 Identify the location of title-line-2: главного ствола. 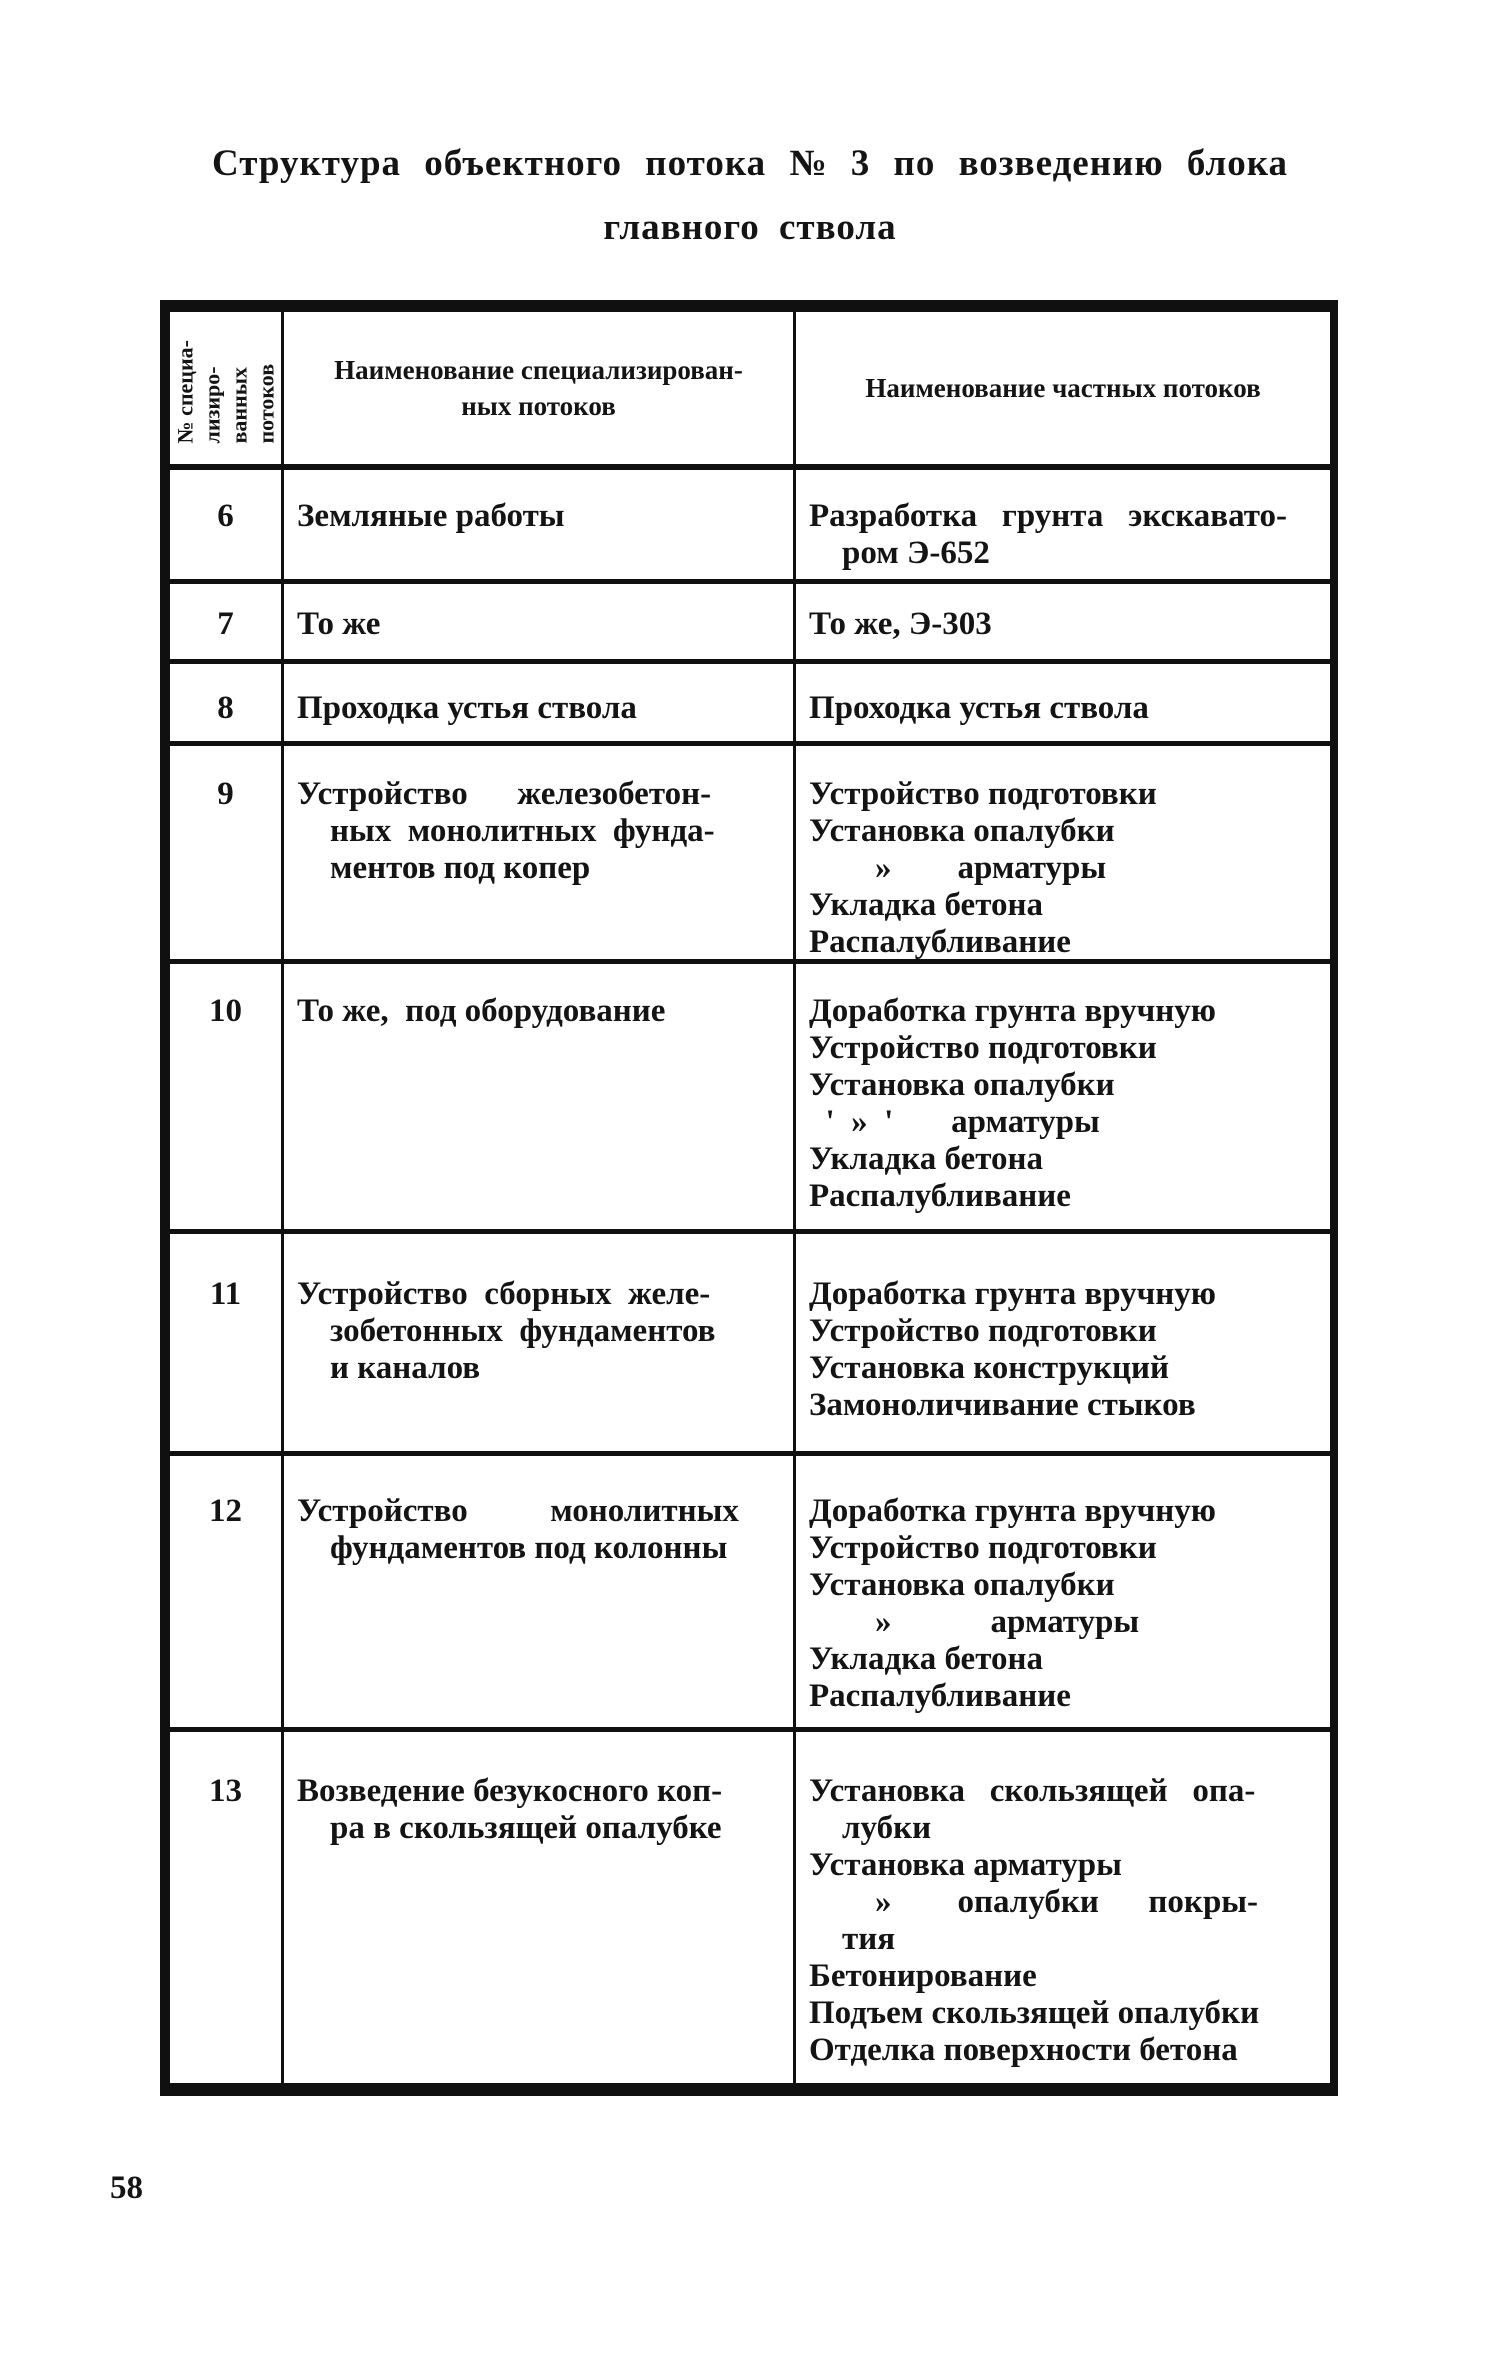
(750, 227).